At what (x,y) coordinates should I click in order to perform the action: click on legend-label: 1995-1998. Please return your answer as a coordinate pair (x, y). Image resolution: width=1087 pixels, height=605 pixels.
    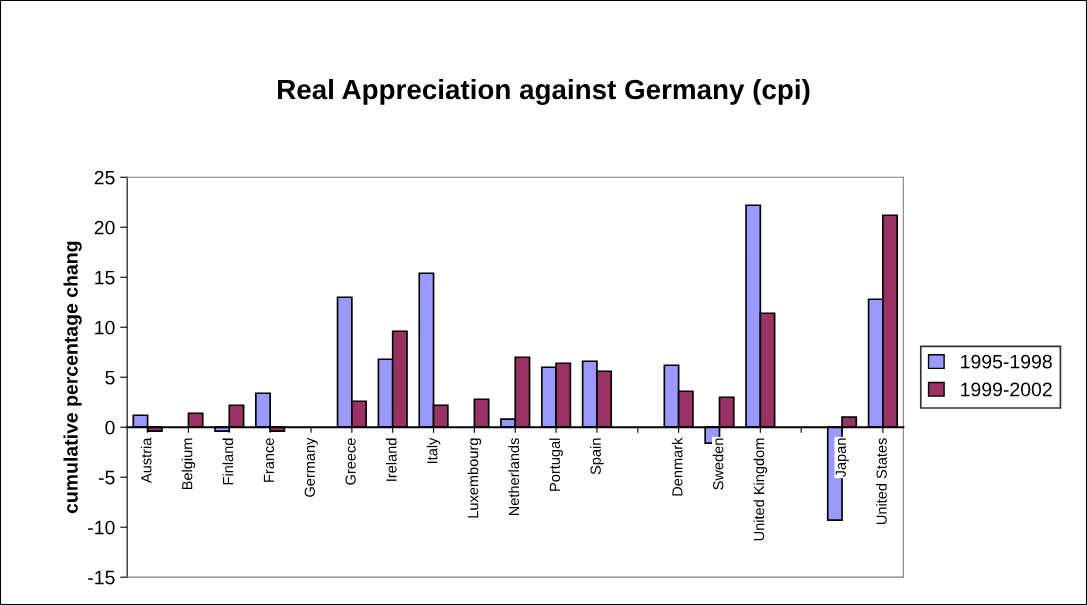
    Looking at the image, I should click on (1006, 361).